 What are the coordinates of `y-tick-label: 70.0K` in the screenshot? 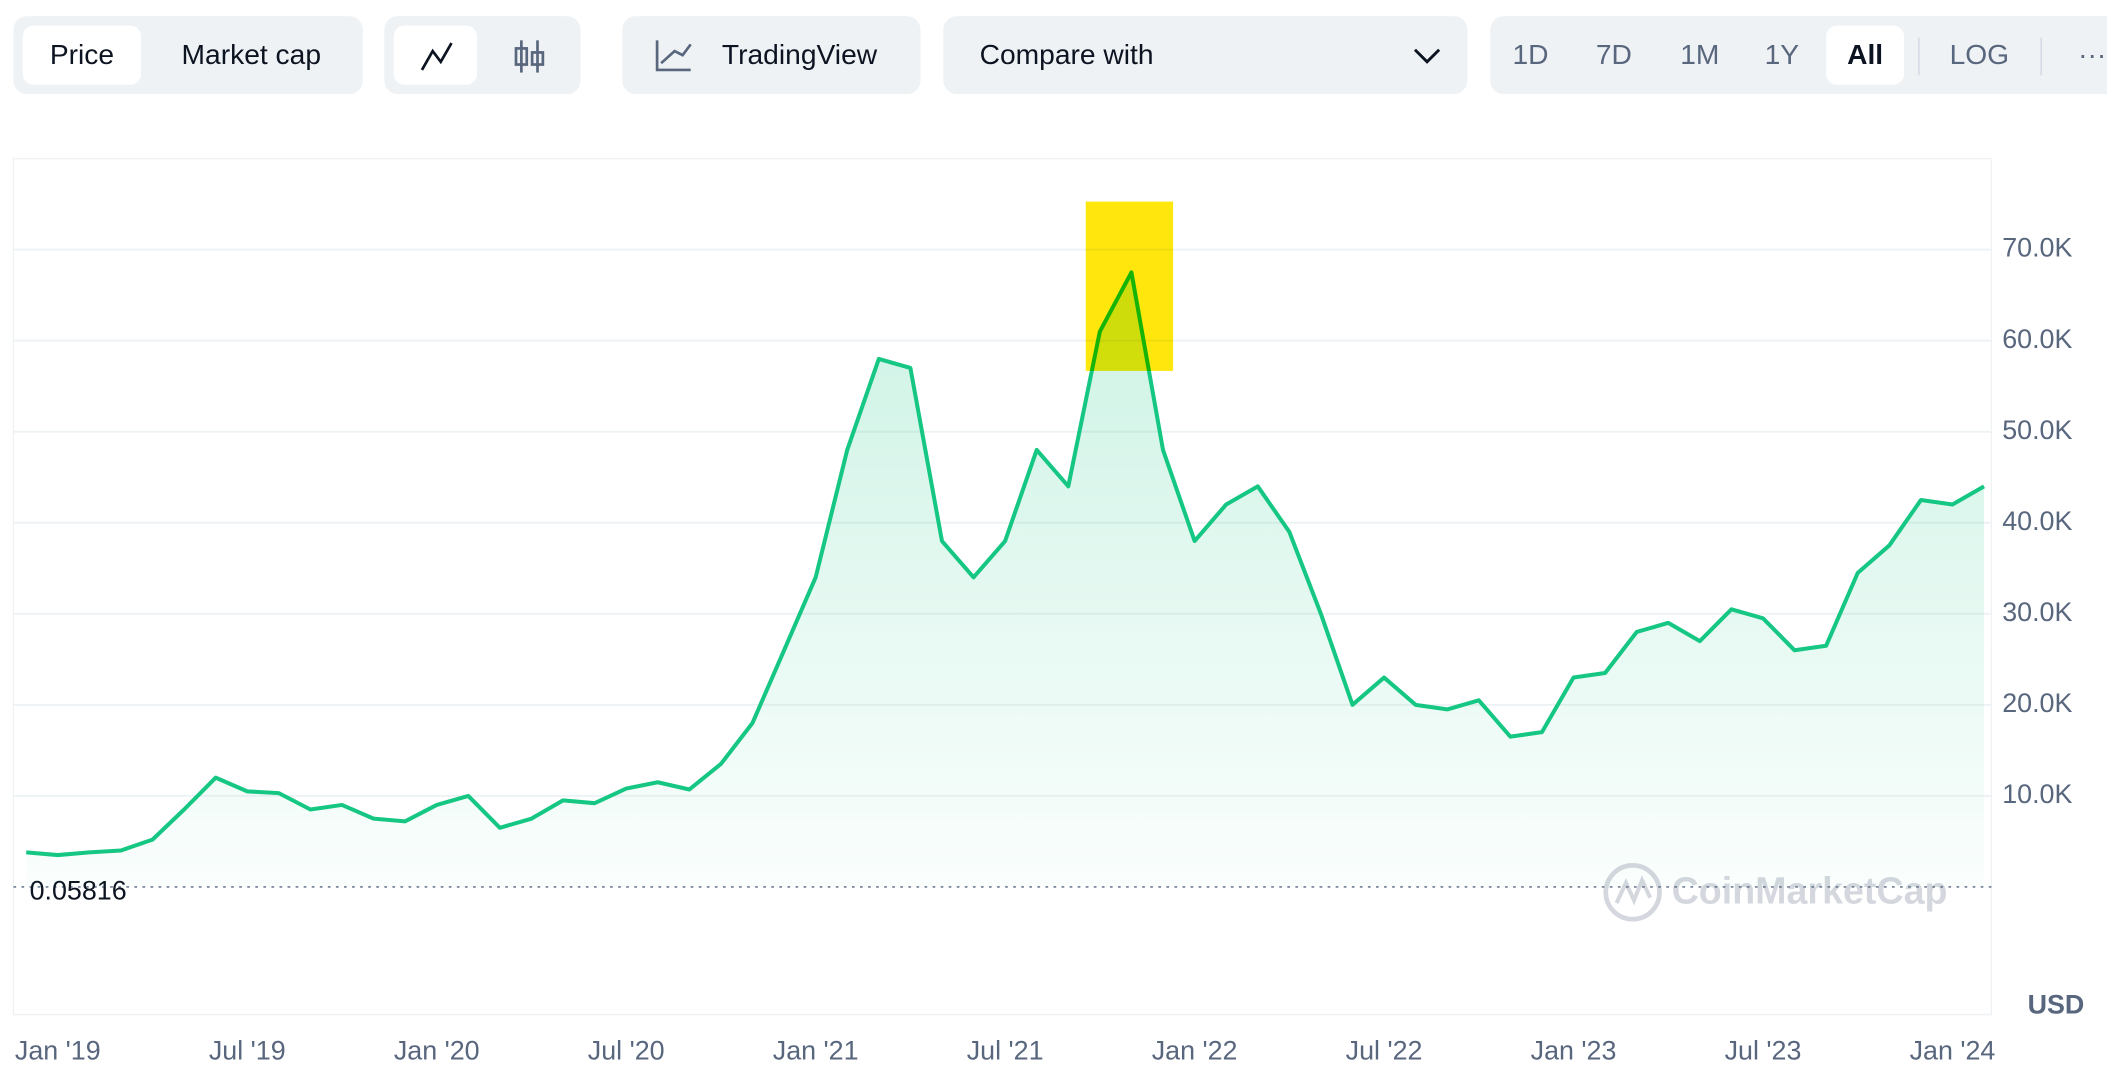 It's located at (2037, 248).